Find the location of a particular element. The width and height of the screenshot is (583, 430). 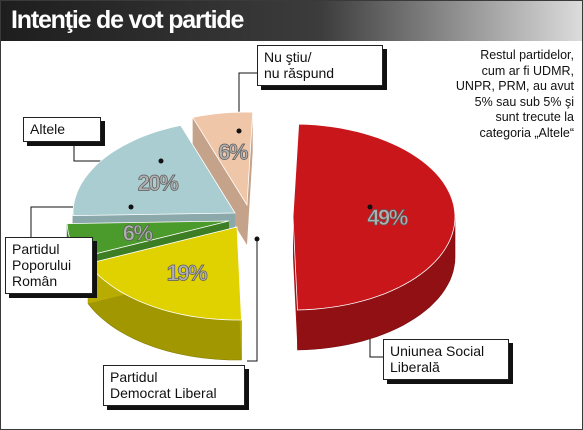

pie-value-label-ppr: 6% is located at coordinates (138, 233).